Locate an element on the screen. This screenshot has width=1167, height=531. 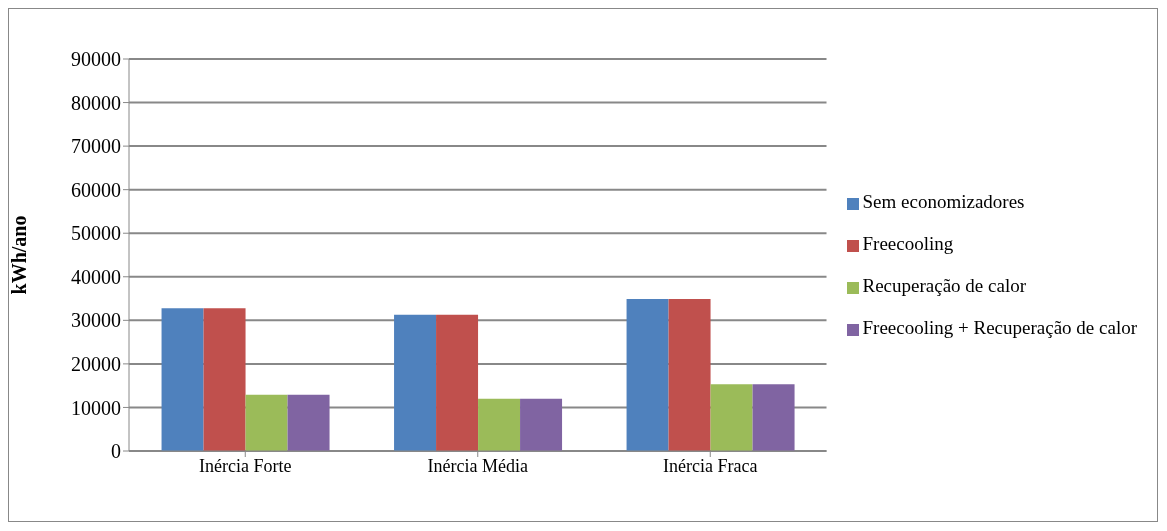
y-tick-label: 10000 is located at coordinates (96, 407).